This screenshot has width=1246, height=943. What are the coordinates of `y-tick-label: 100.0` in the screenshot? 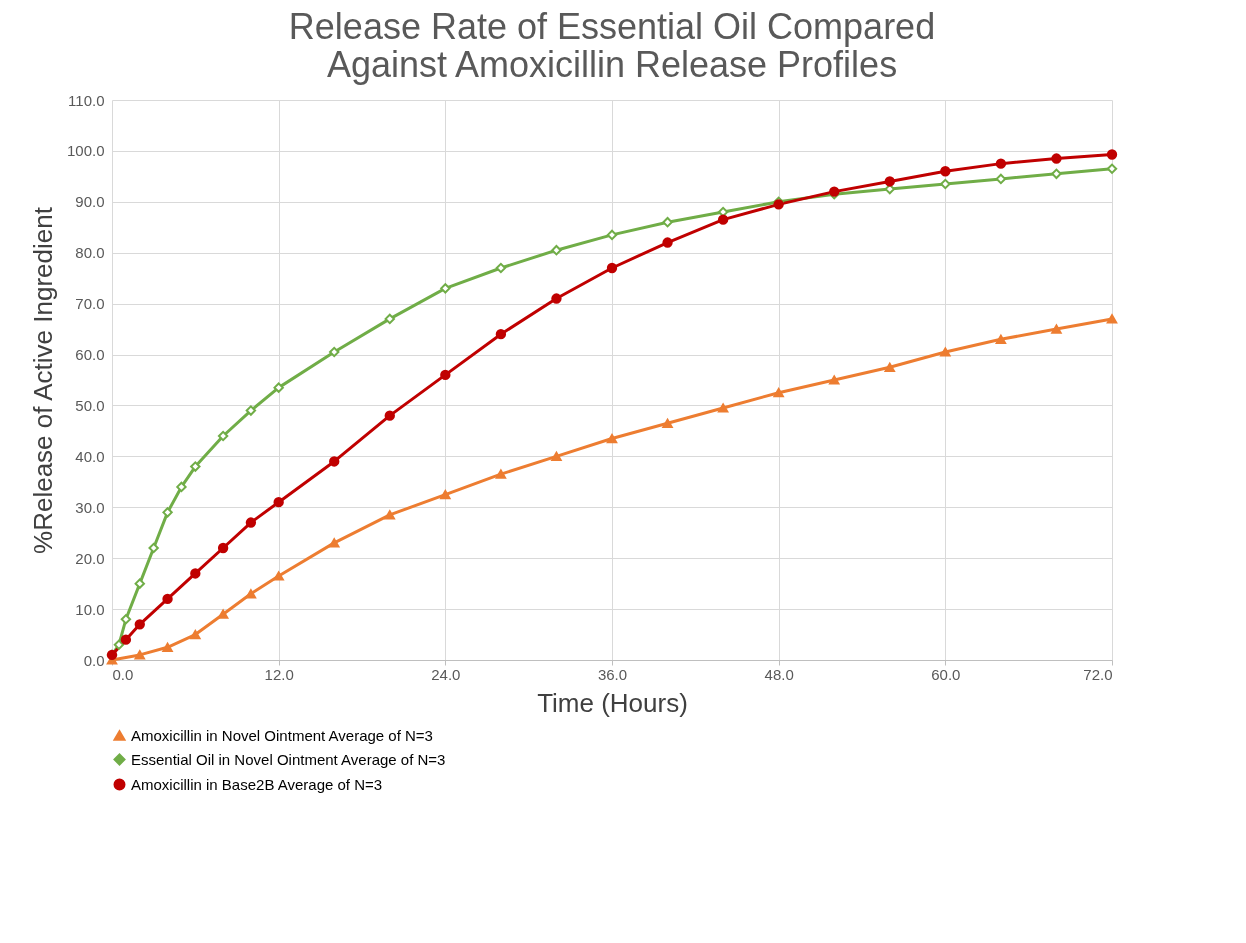 It's located at (85, 151).